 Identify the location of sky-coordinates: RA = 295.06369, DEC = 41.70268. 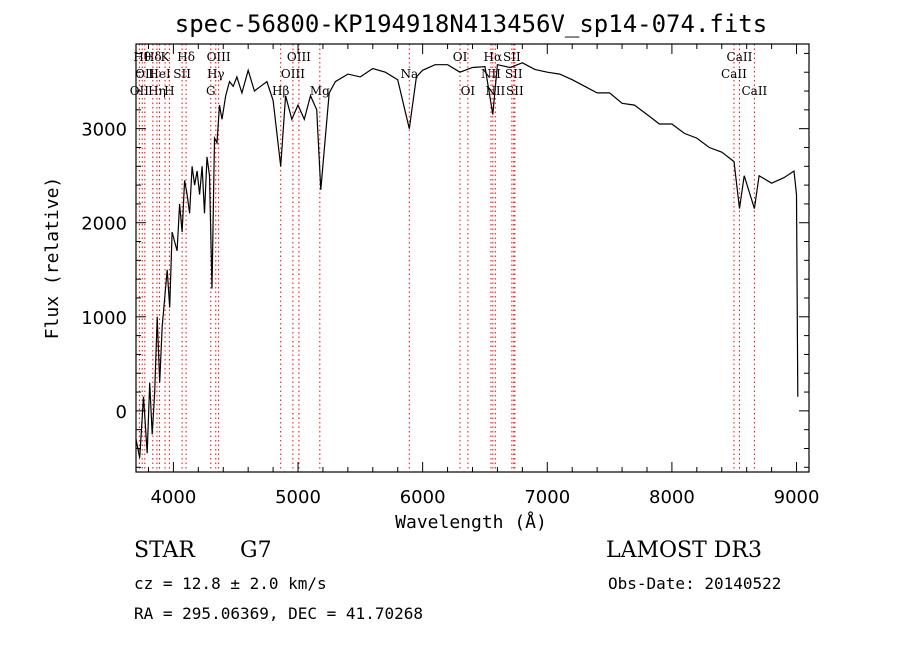
(278, 613).